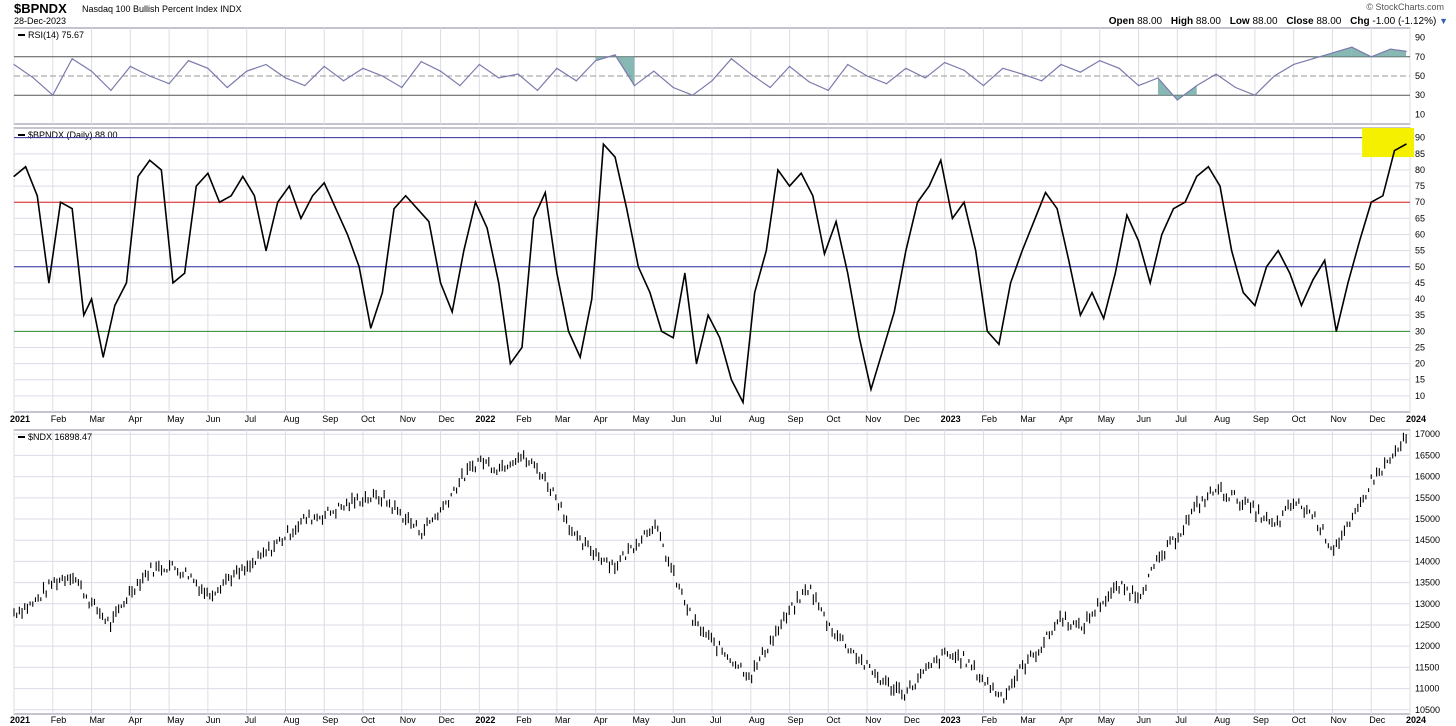  I want to click on x-axis-label: 2022, so click(485, 720).